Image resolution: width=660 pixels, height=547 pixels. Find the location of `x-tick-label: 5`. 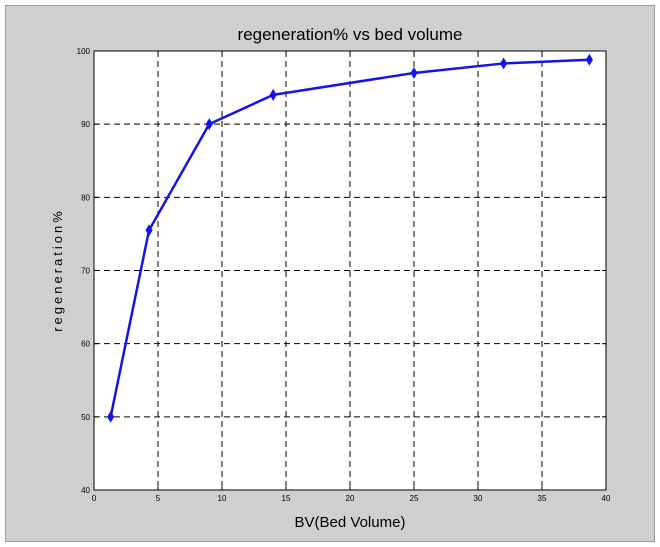

x-tick-label: 5 is located at coordinates (158, 498).